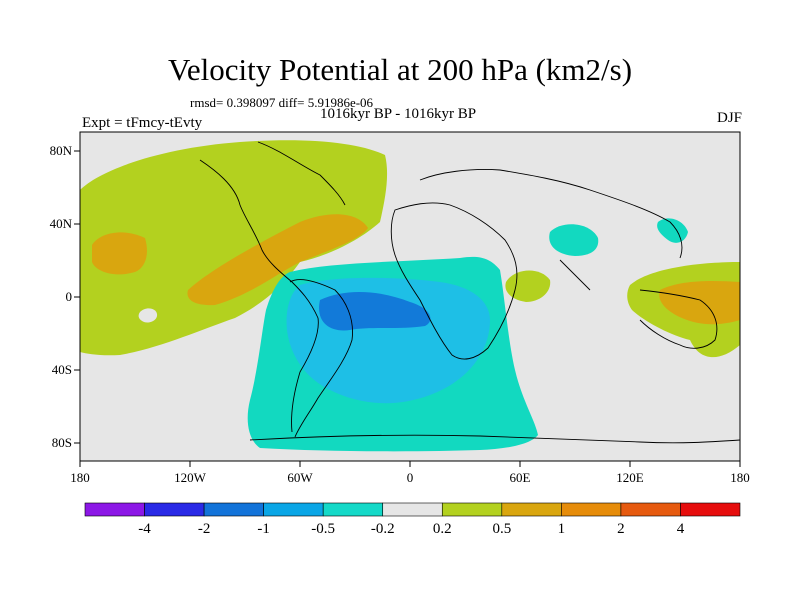 The height and width of the screenshot is (600, 800). I want to click on x-axis: 180 120W 60W 0 60E 120E 180, so click(410, 473).